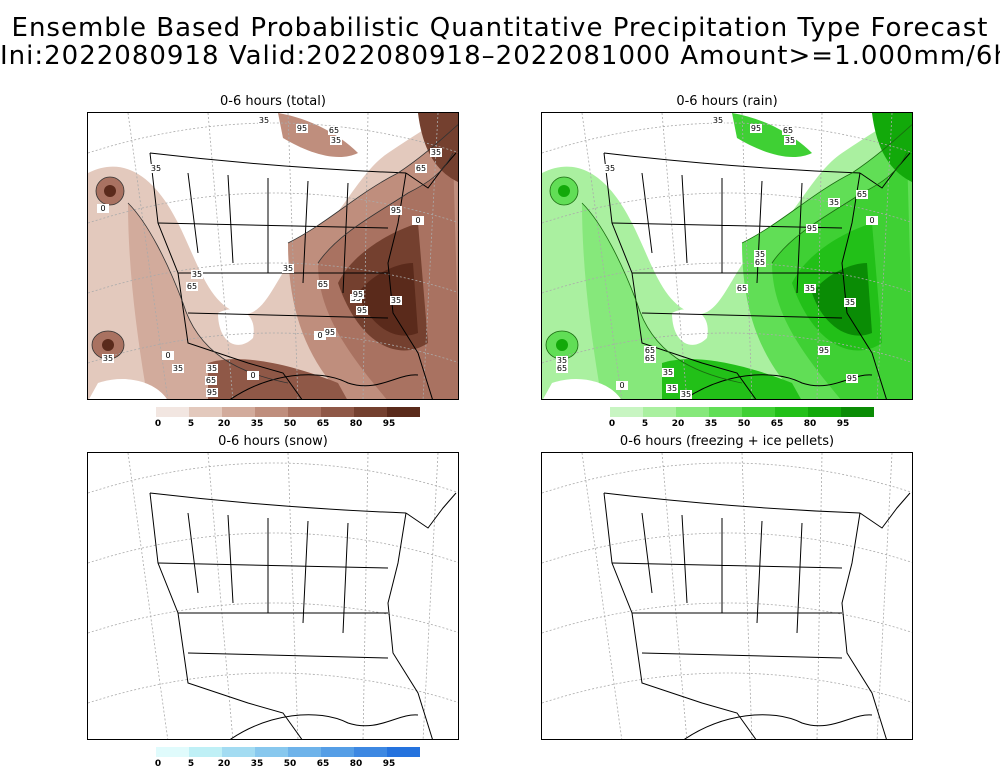 This screenshot has width=1000, height=780. I want to click on colorbar-snow-tick-label: 95, so click(389, 764).